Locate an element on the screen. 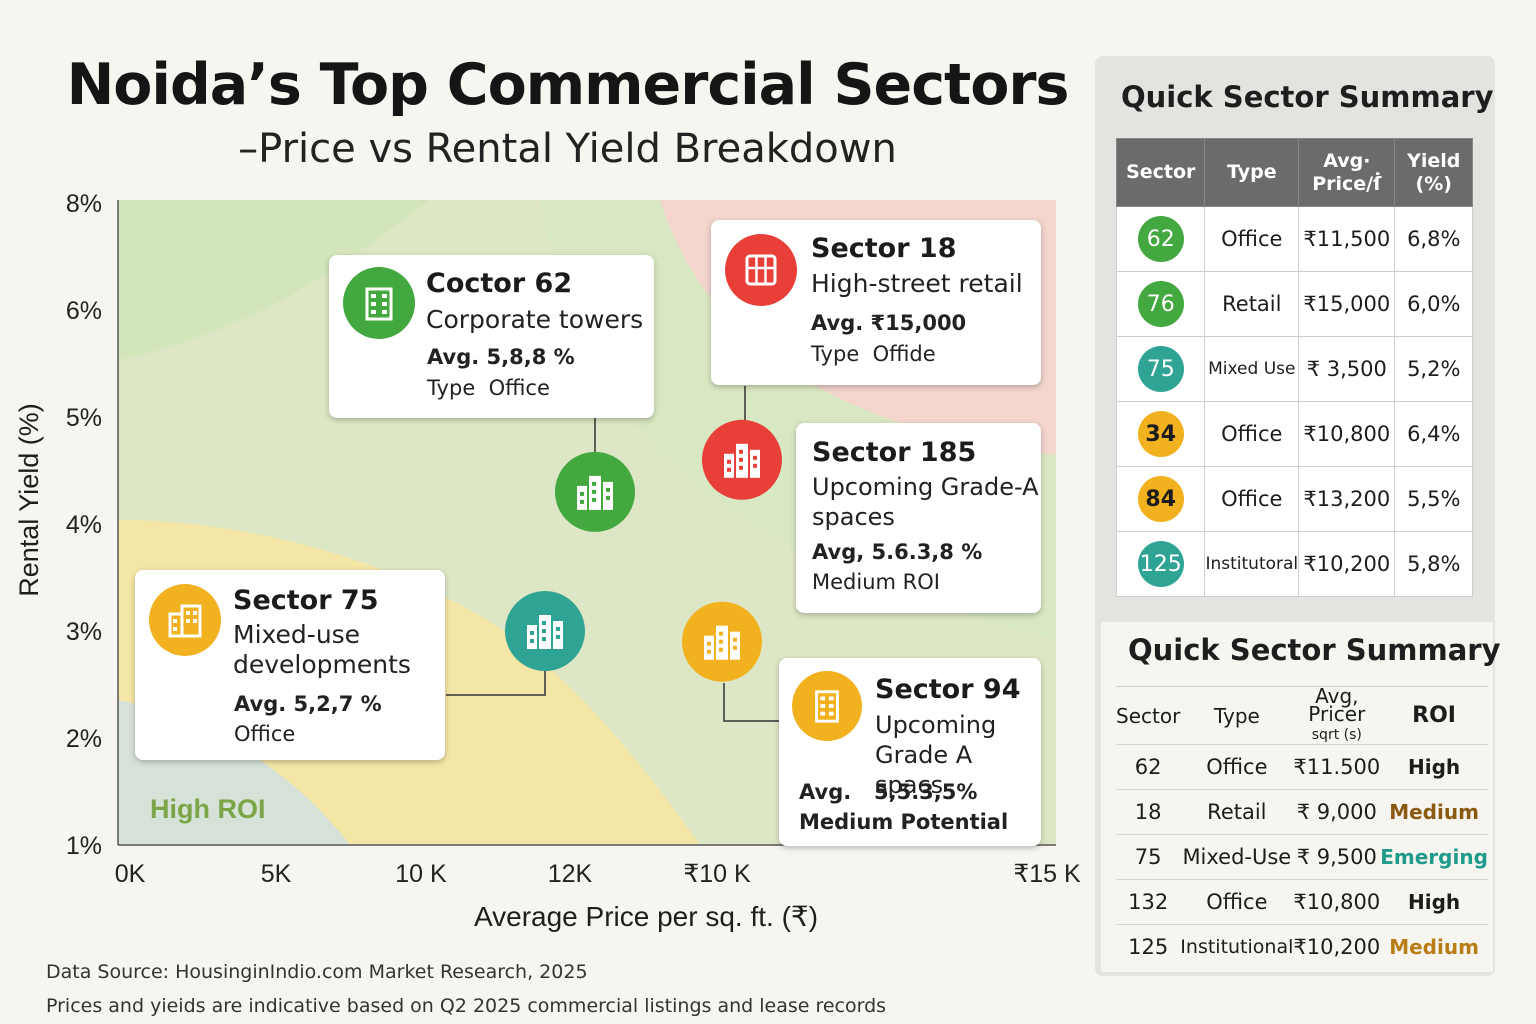 Image resolution: width=1536 pixels, height=1024 pixels. table-row: 62 Office ₹11,500 6,8% is located at coordinates (1294, 239).